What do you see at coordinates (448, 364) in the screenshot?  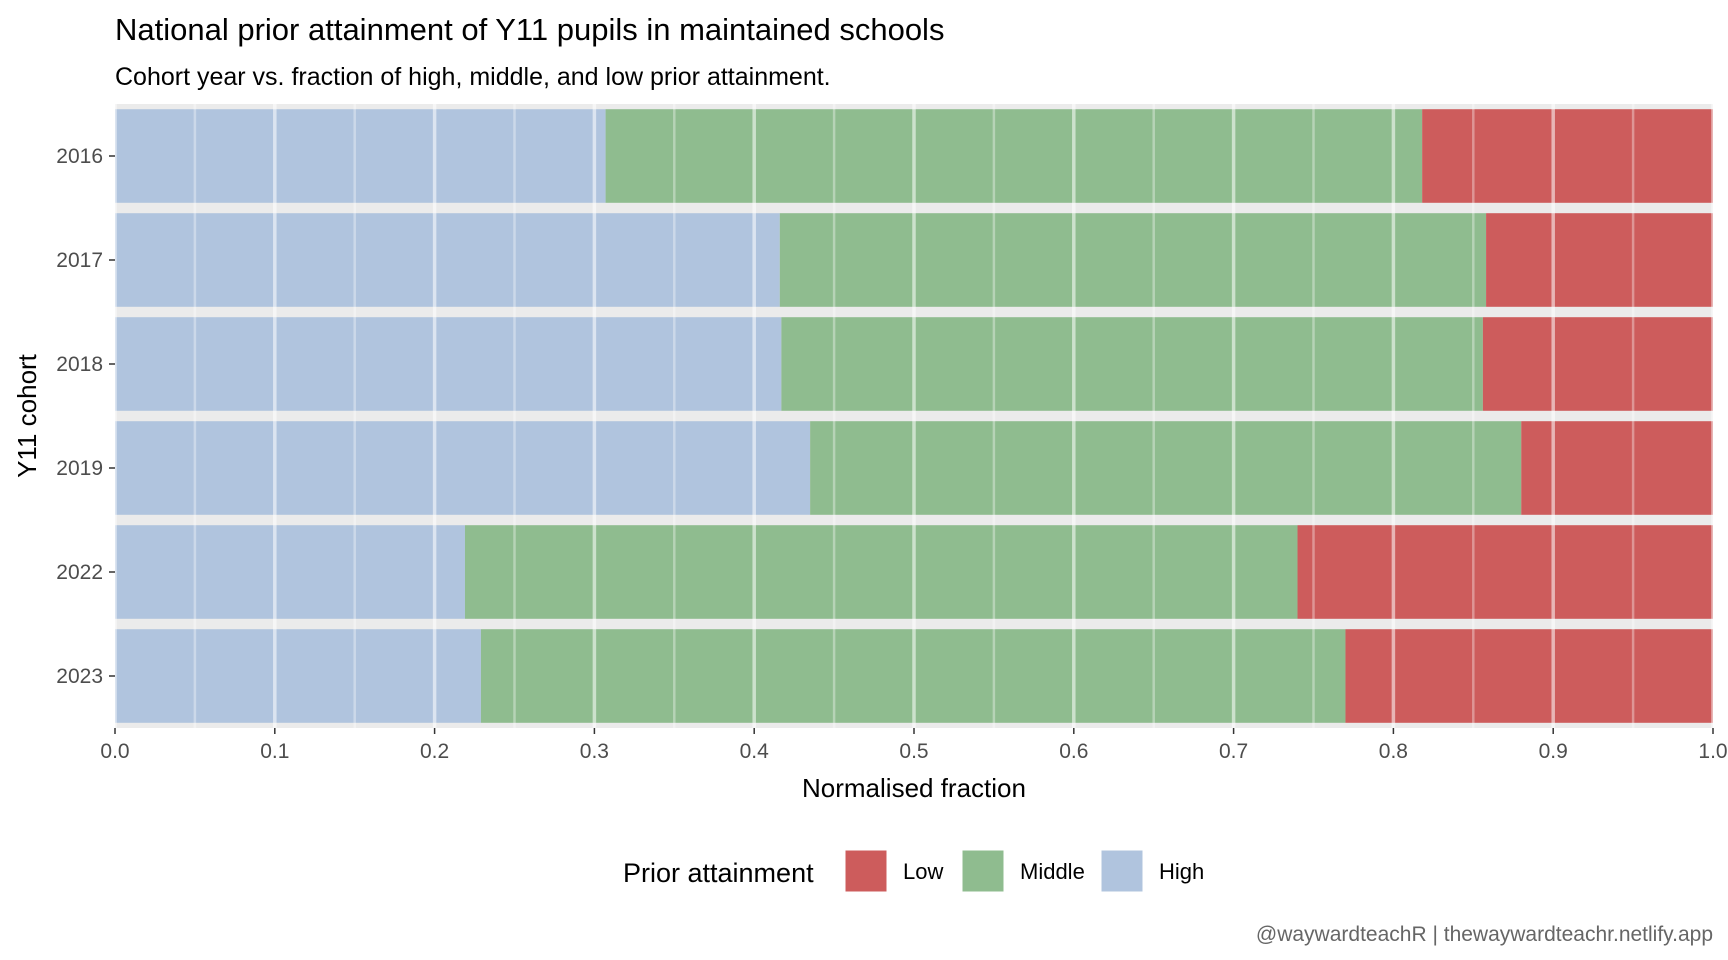 I see `bar-high-2018` at bounding box center [448, 364].